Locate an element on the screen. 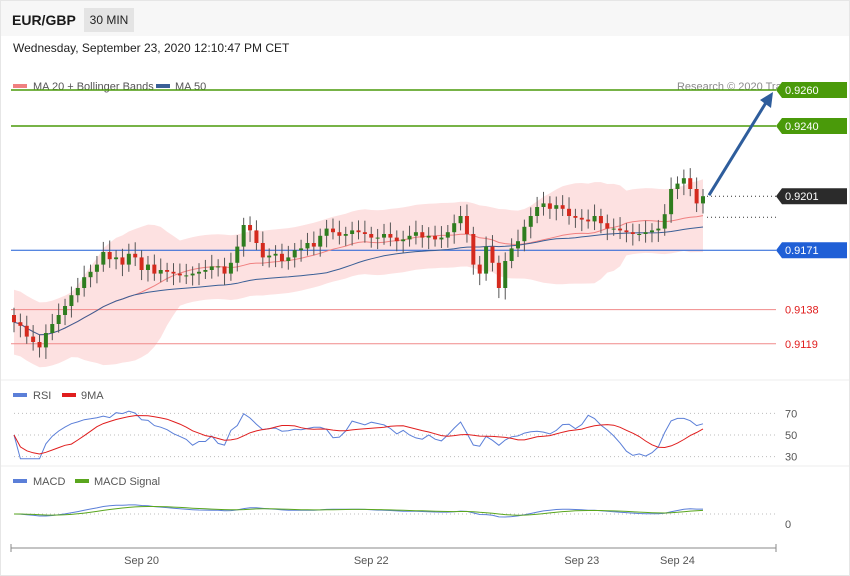 The image size is (850, 576). forecast-arrowhead is located at coordinates (766, 100).